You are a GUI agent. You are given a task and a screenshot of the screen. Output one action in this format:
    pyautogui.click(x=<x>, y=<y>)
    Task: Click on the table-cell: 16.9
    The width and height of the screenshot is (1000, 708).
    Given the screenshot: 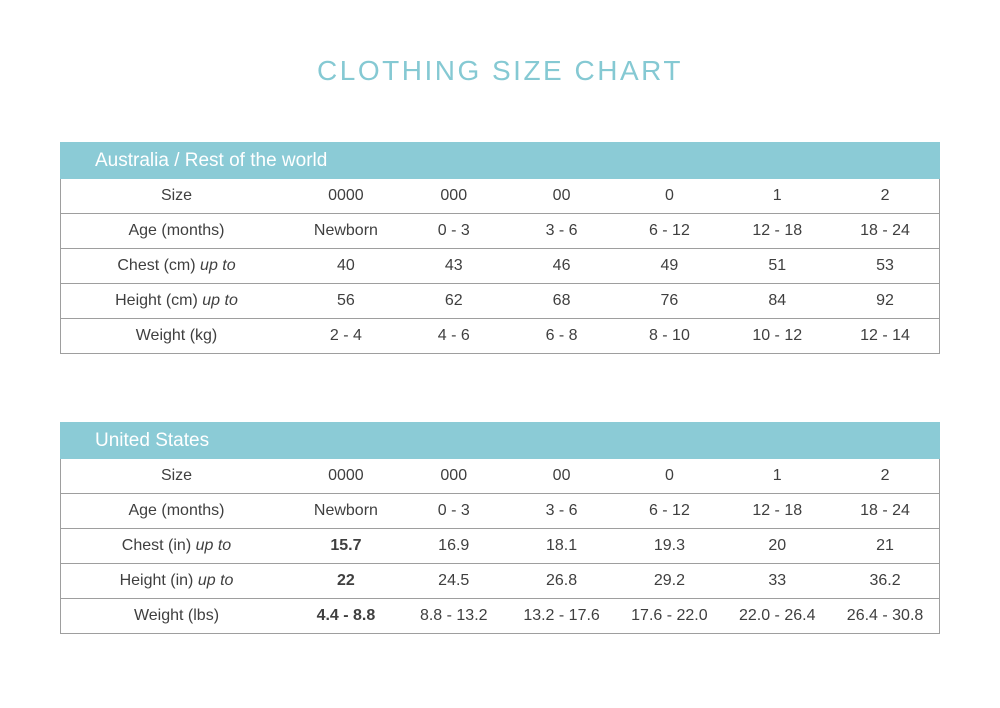 What is the action you would take?
    pyautogui.click(x=454, y=545)
    